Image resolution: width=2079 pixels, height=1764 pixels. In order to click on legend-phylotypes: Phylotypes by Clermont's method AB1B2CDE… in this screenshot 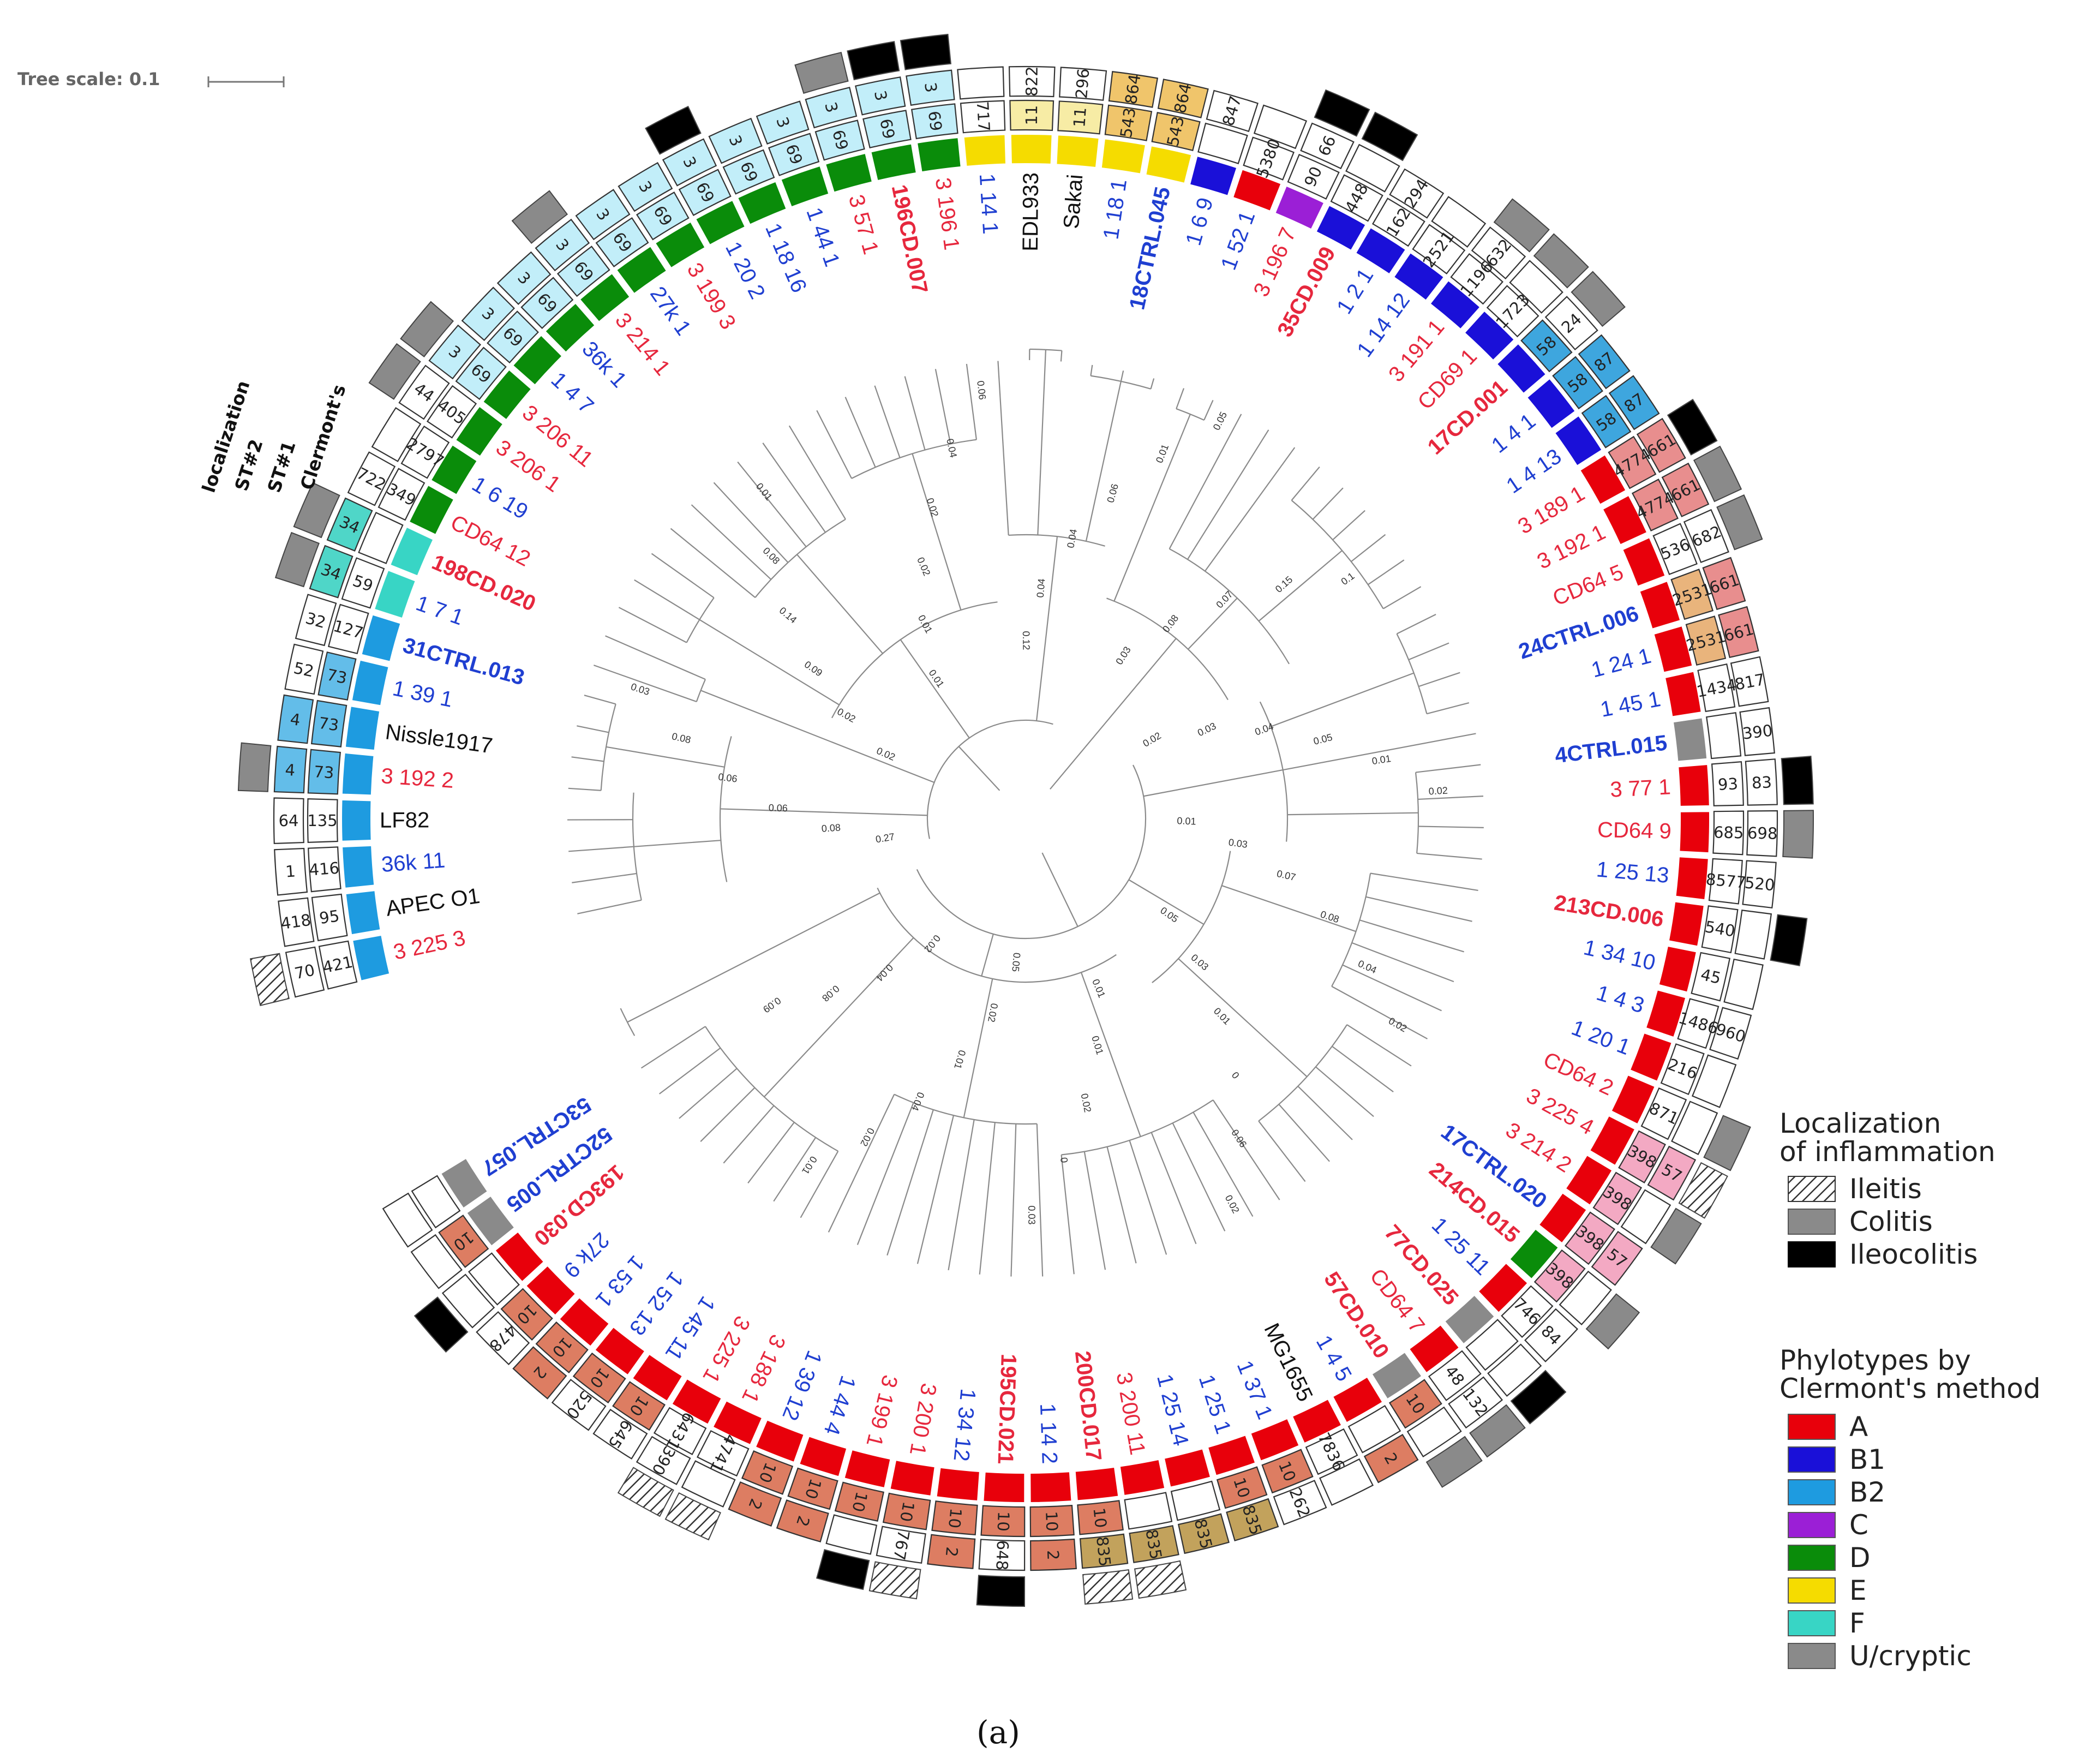, I will do `click(1910, 1508)`.